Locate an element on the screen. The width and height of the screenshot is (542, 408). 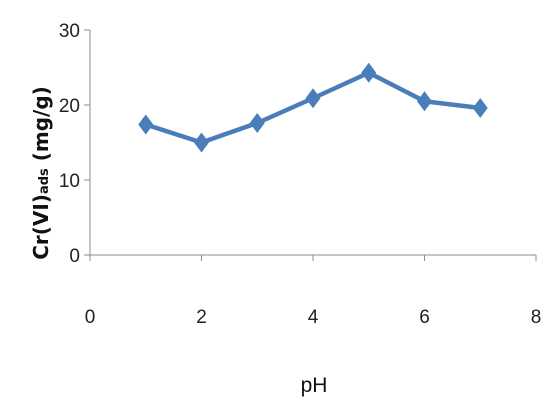
y-axis-label-subscript: ads is located at coordinates (44, 181).